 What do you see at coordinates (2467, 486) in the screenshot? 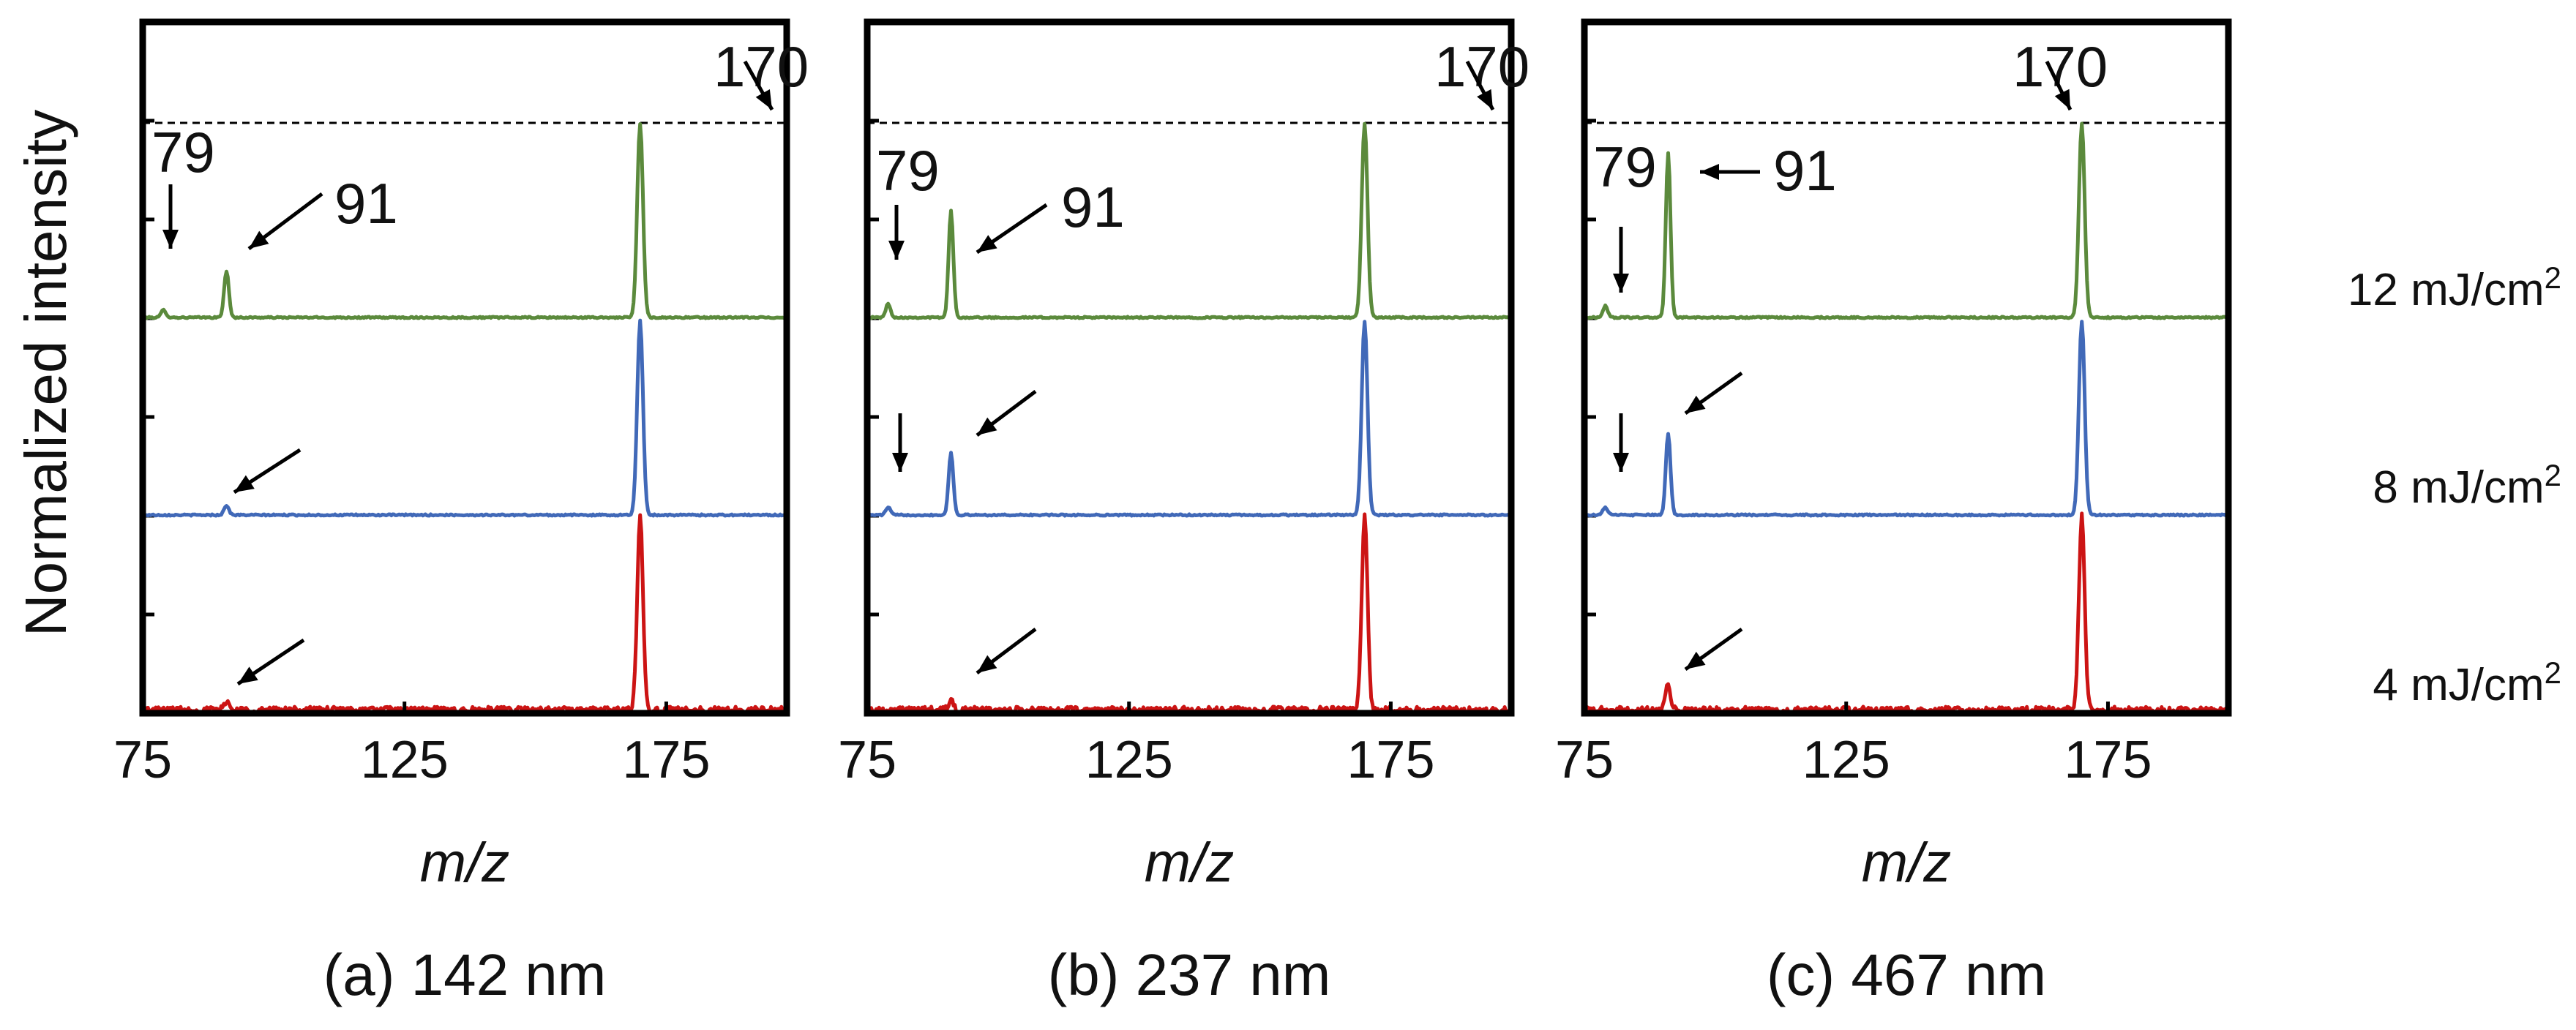
I see `fluence-label: 8 mJ/cm2` at bounding box center [2467, 486].